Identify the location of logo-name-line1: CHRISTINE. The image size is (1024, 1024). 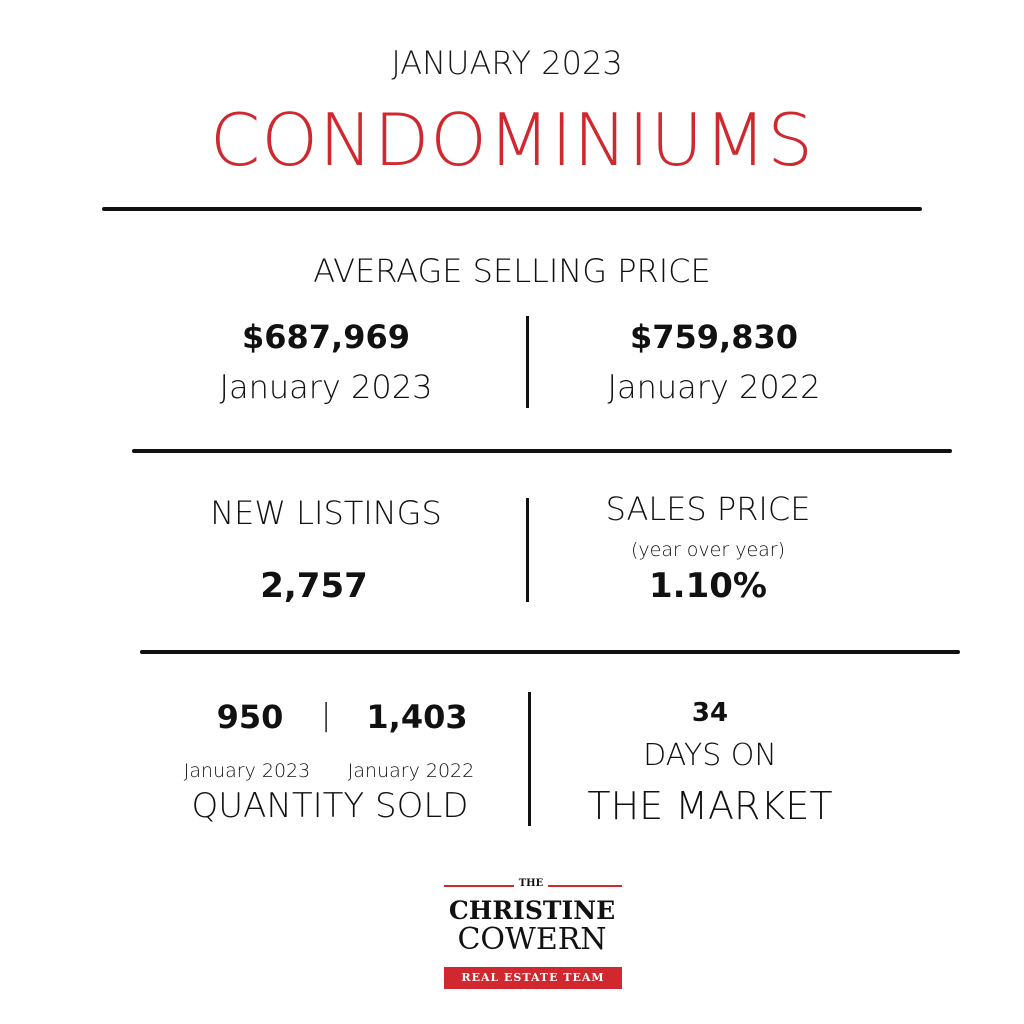
(532, 910).